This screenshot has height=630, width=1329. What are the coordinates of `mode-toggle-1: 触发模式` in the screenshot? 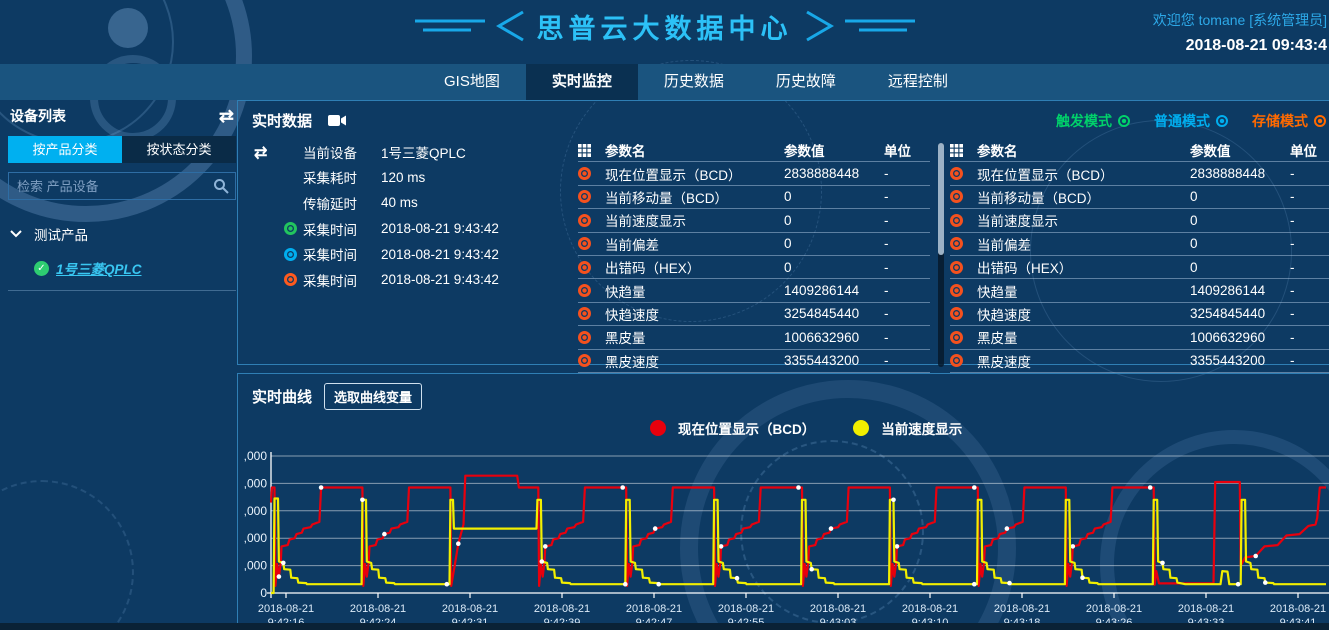 It's located at (1093, 121).